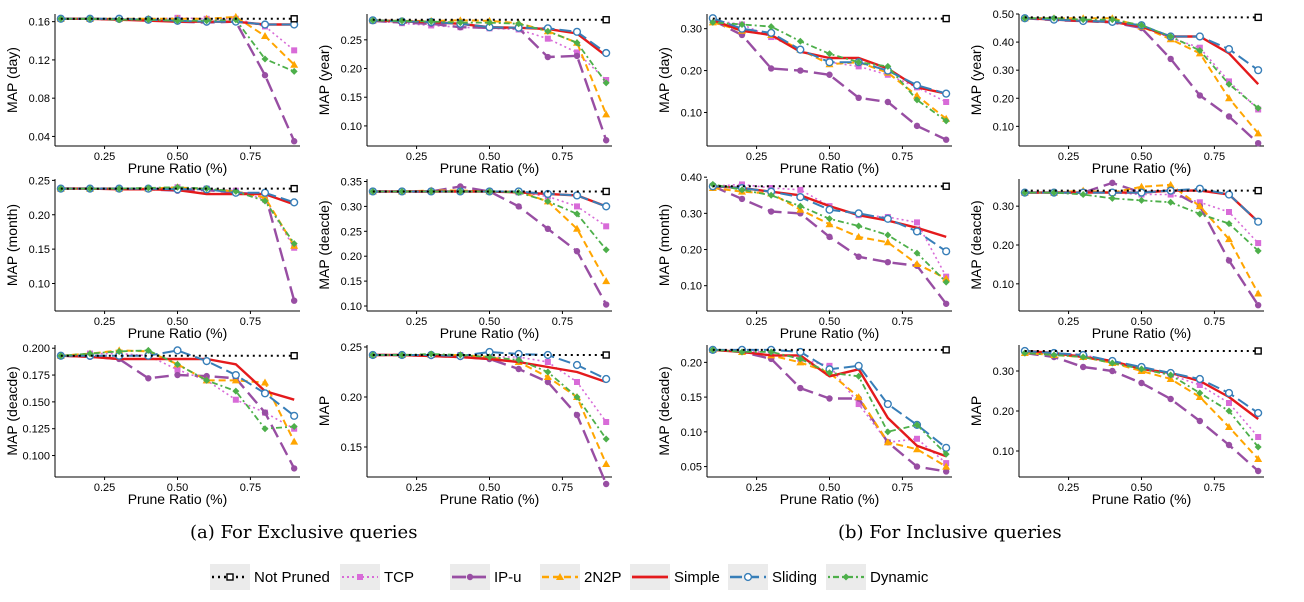 This screenshot has width=1304, height=602. I want to click on caption-inclusive: (b) For Inclusive queries, so click(950, 532).